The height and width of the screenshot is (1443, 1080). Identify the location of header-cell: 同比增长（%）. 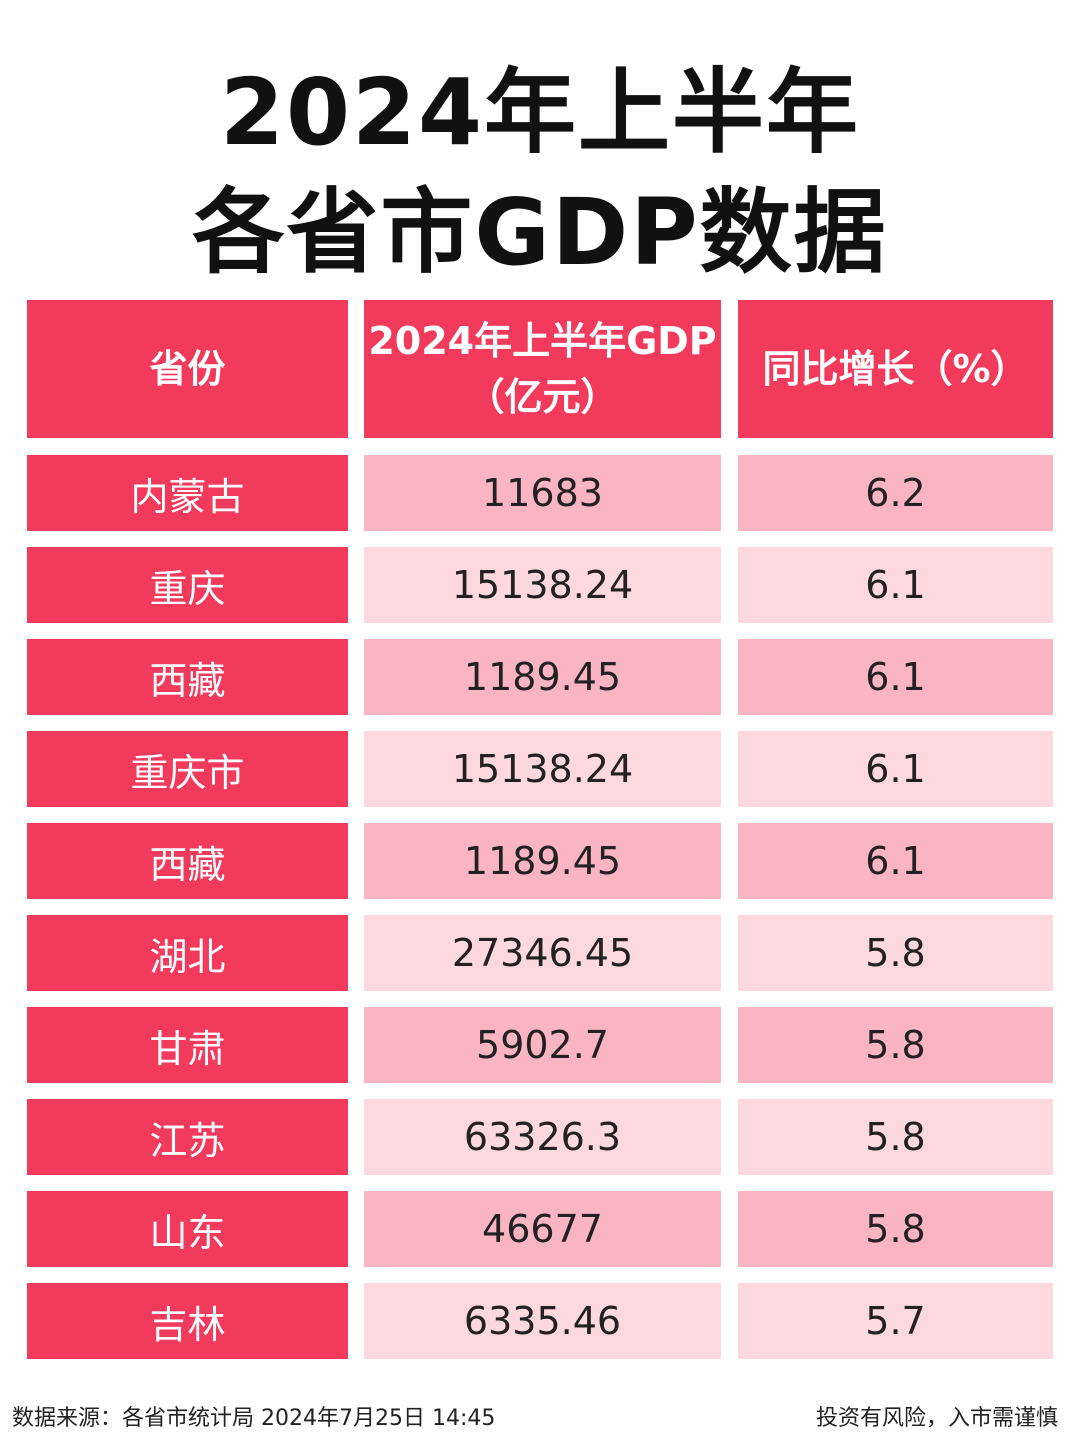
(895, 369).